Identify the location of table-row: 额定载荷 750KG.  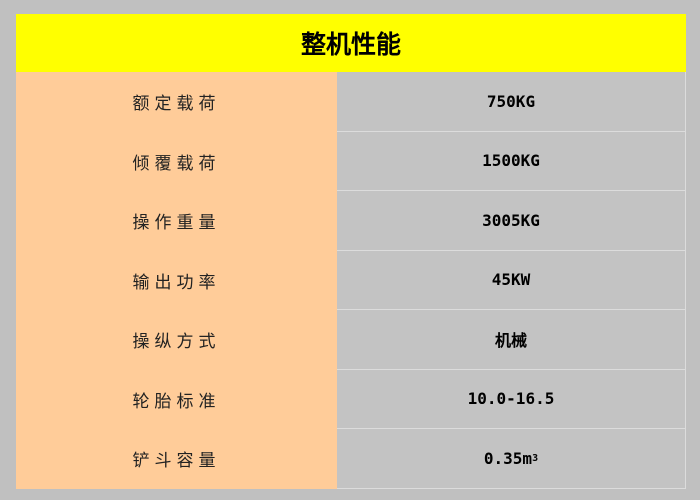
(351, 102).